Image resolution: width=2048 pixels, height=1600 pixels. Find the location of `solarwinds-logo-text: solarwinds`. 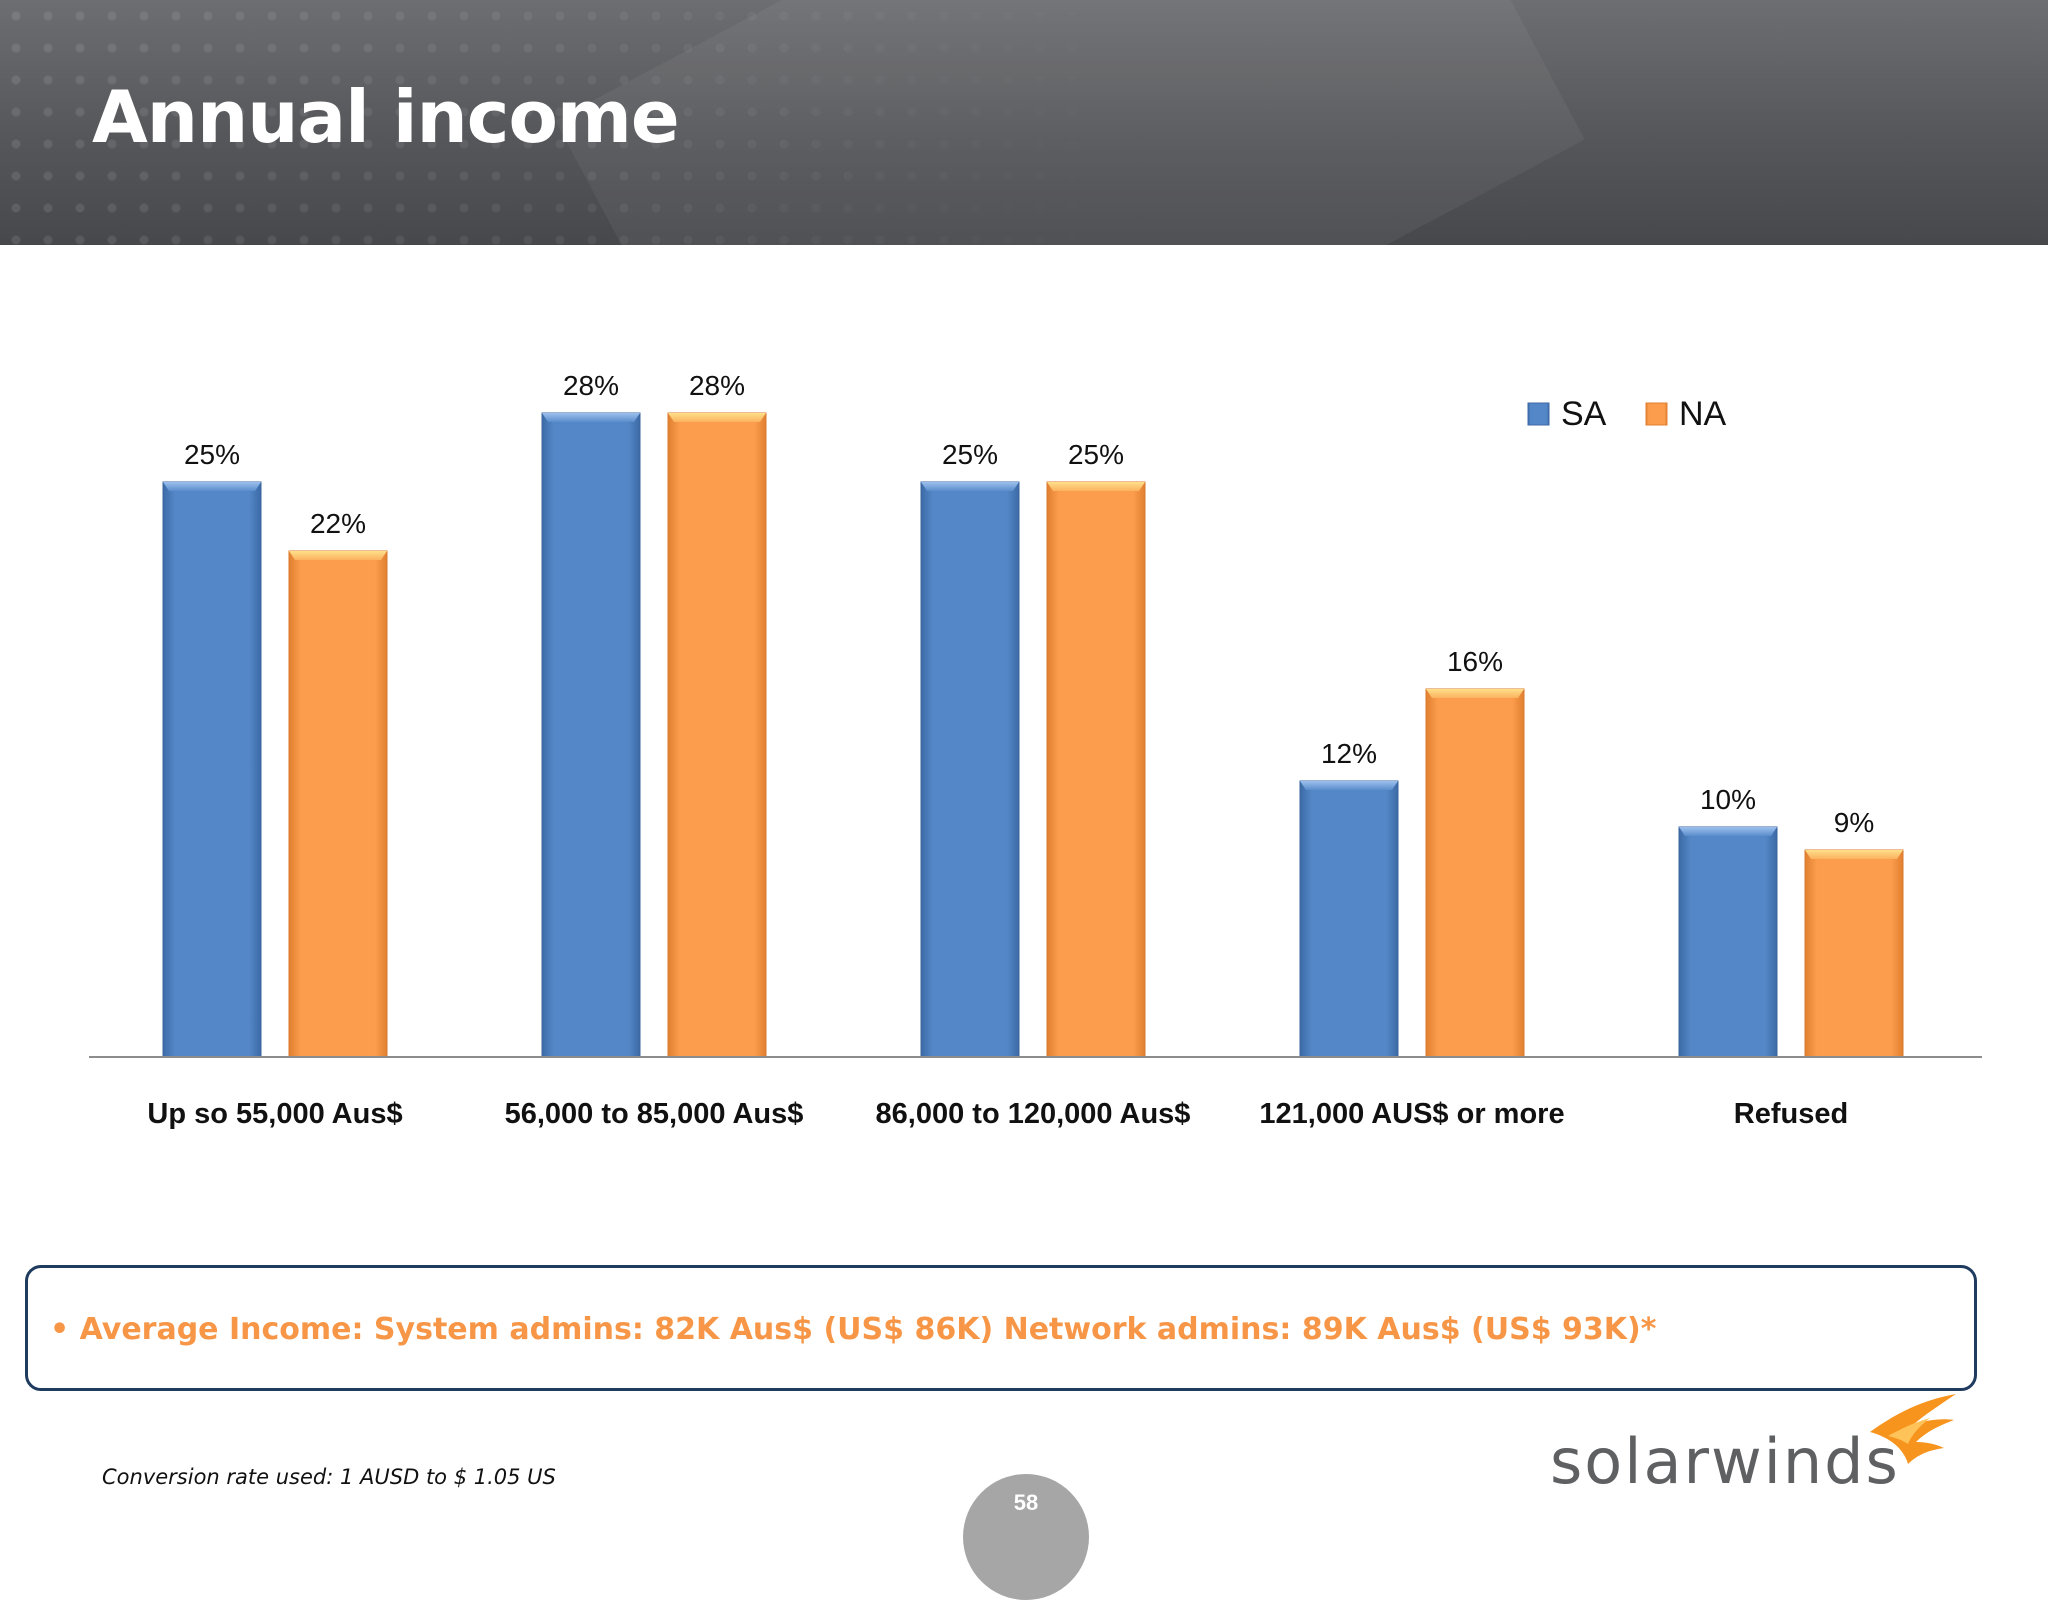

solarwinds-logo-text: solarwinds is located at coordinates (1725, 1461).